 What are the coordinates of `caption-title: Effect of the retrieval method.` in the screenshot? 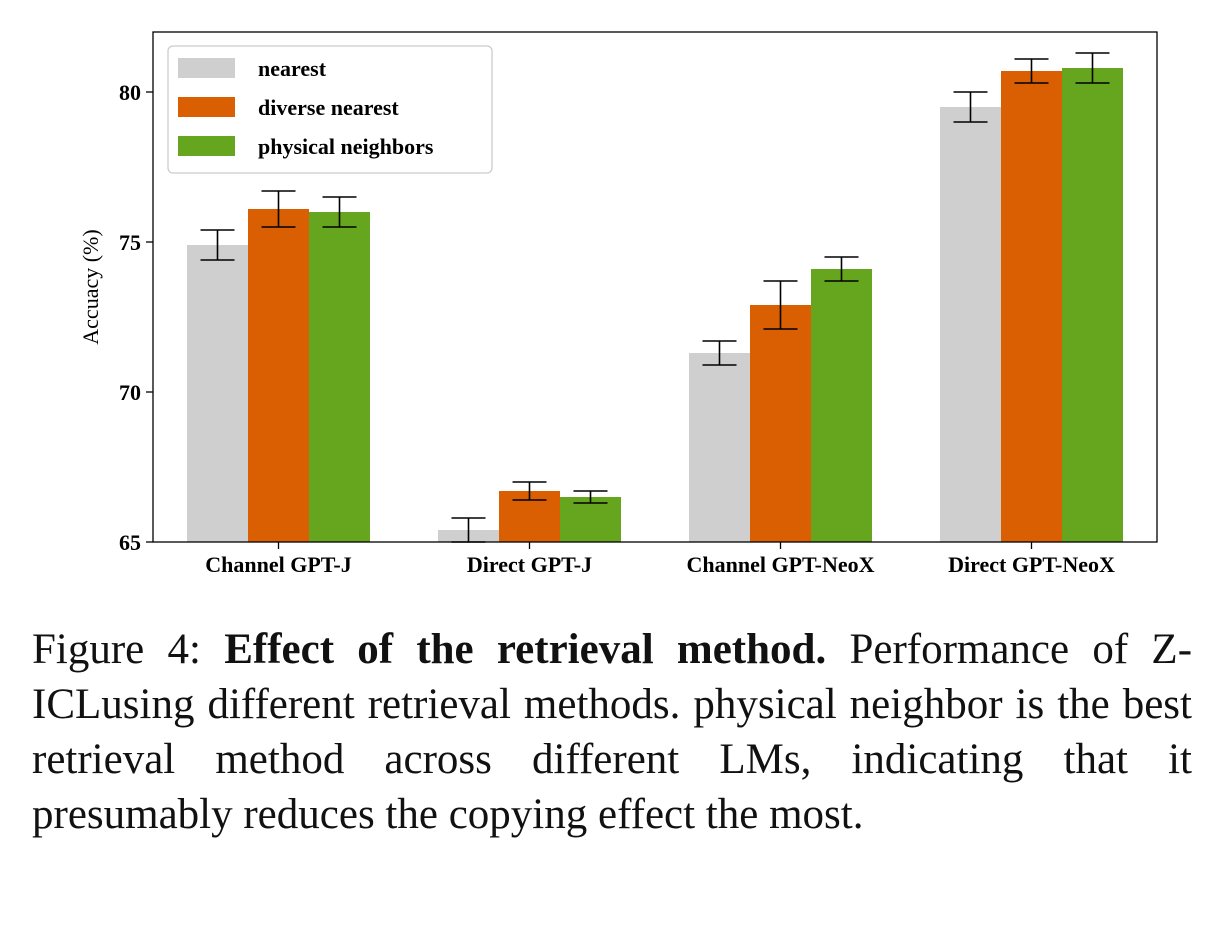 It's located at (525, 649).